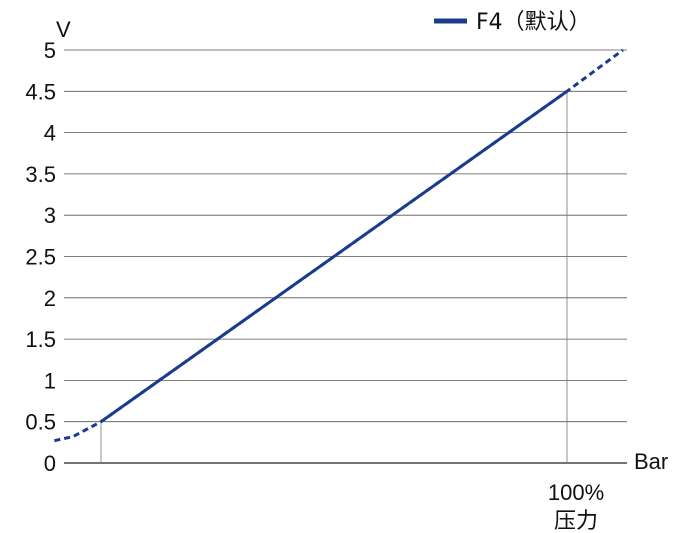  I want to click on y-tick-label: 3.5, so click(40, 174).